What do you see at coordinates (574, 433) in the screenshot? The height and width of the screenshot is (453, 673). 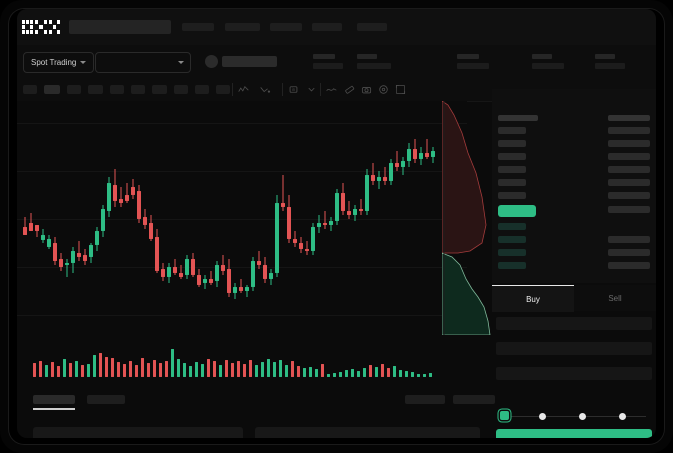 I see `primary-cta-button` at bounding box center [574, 433].